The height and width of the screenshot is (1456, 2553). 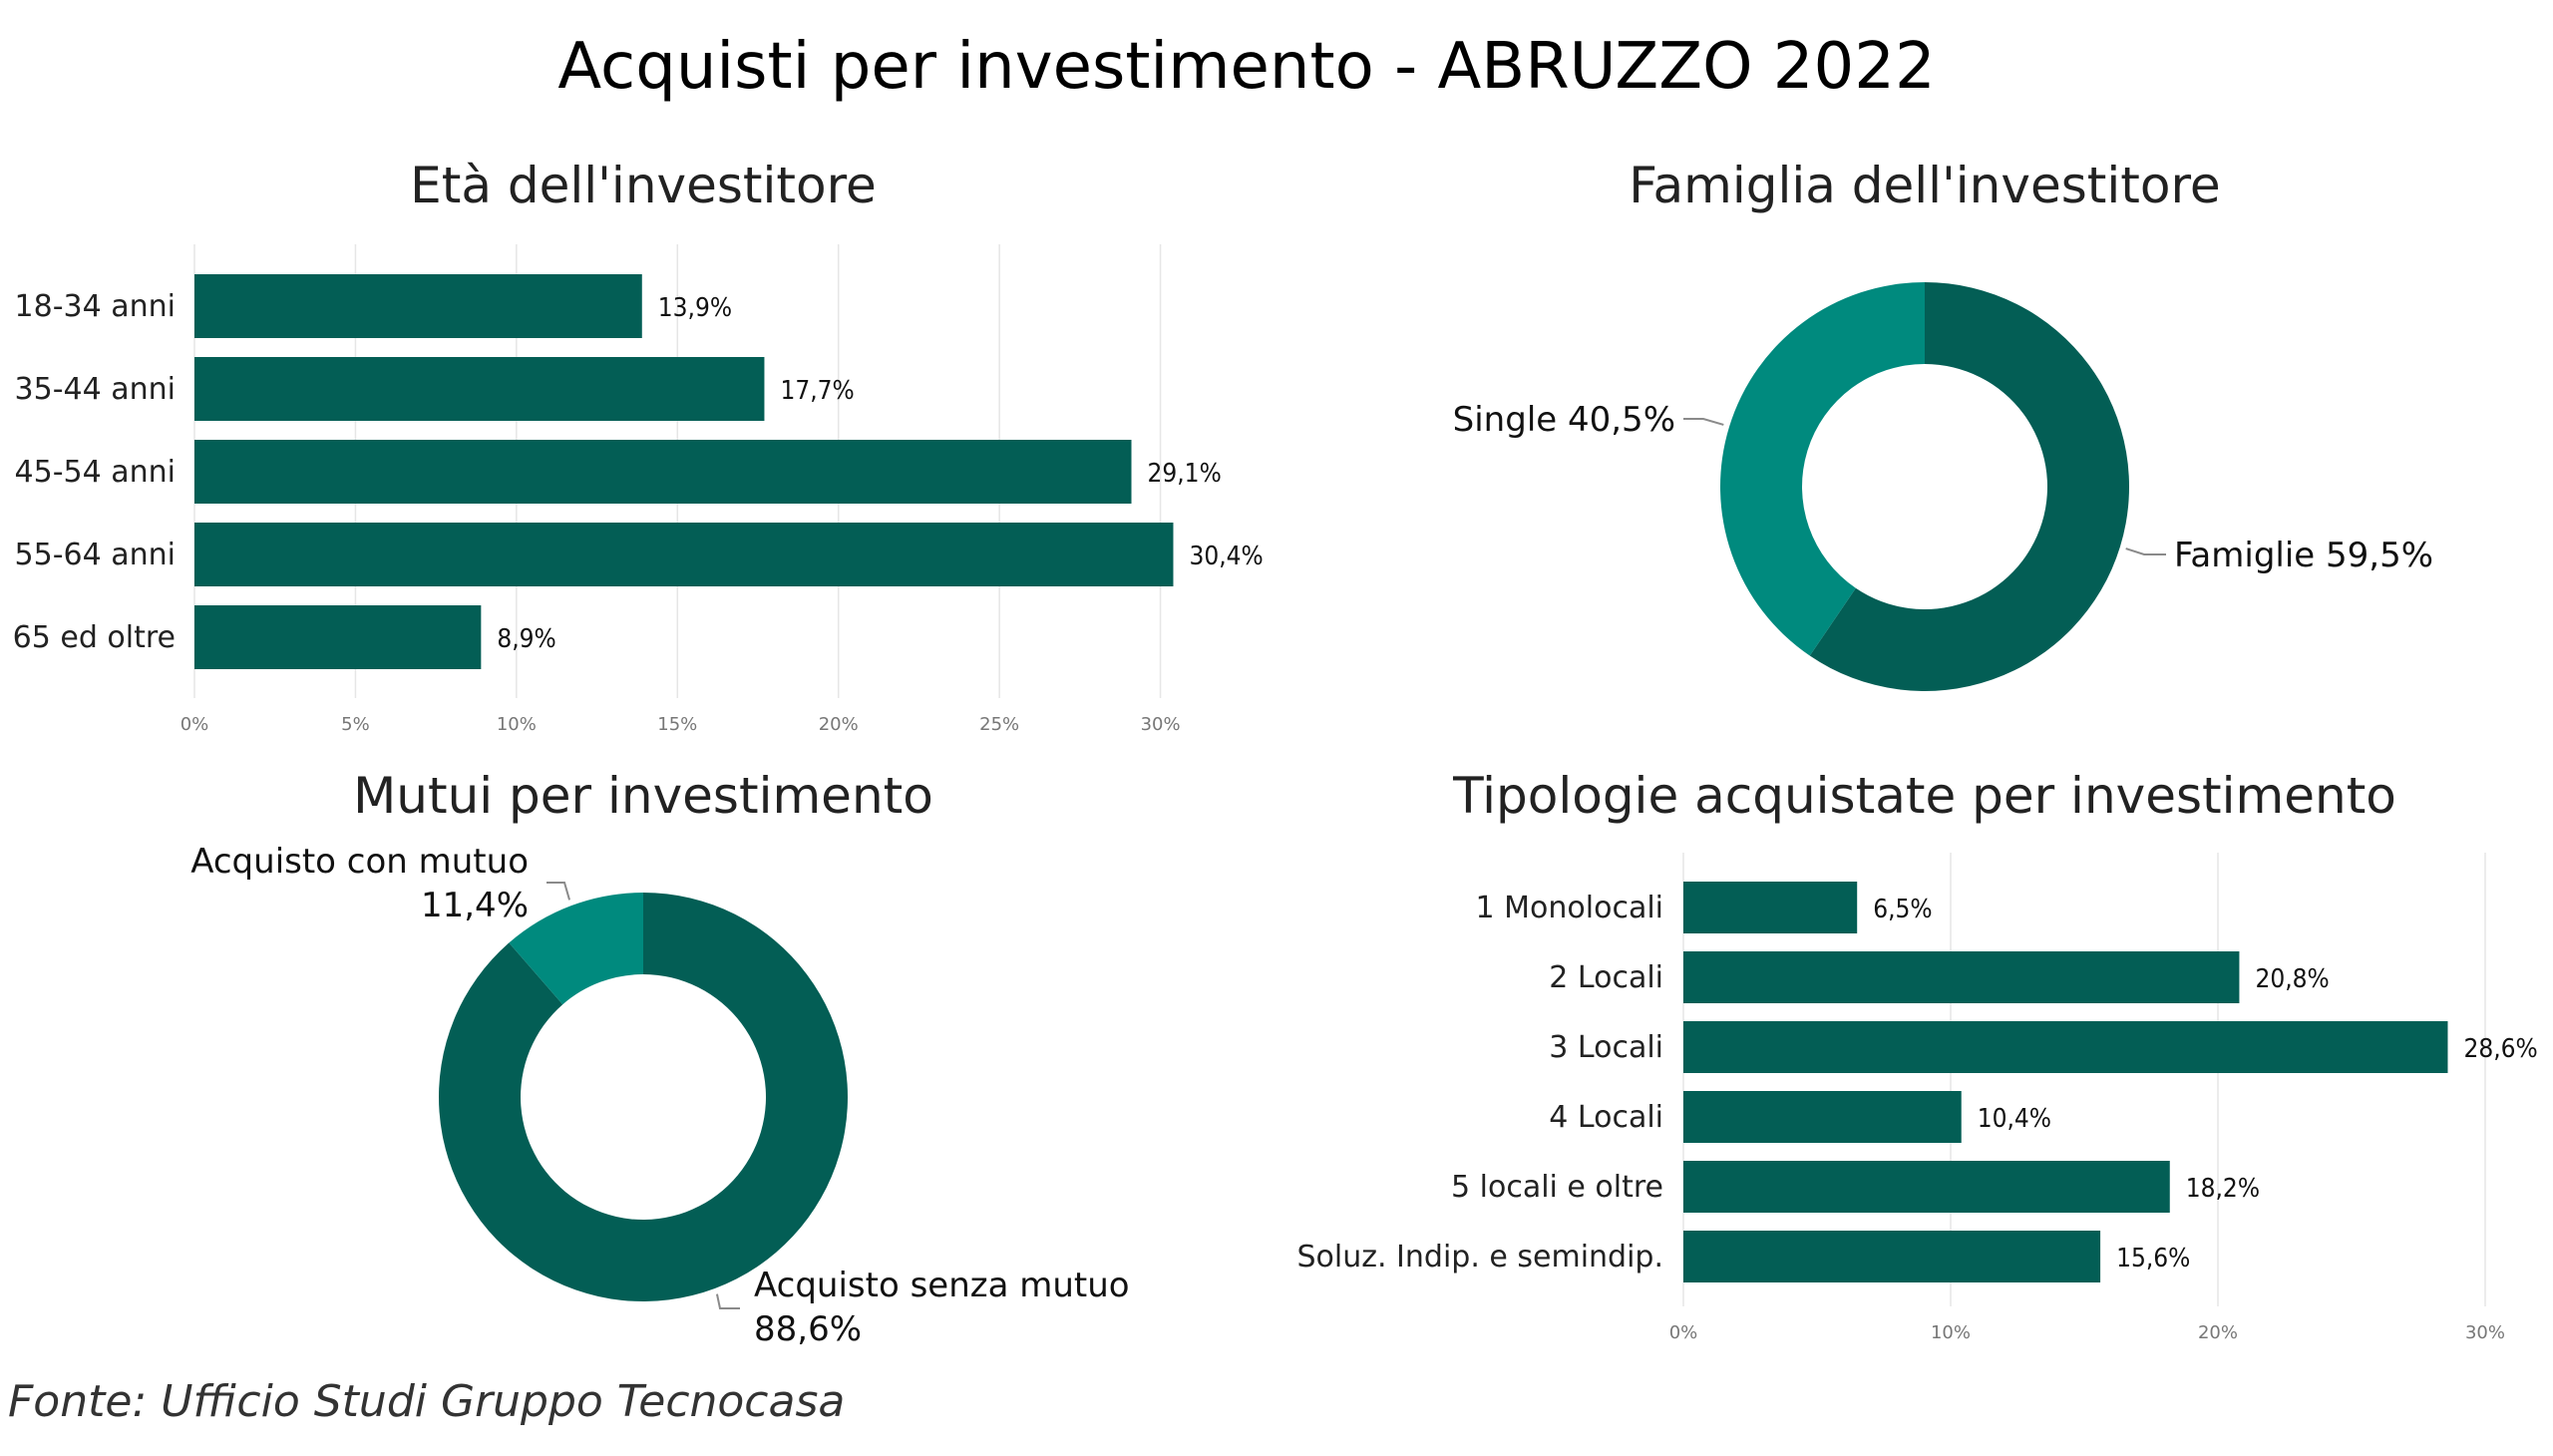 I want to click on types-tick-label: 0%, so click(x=1684, y=1332).